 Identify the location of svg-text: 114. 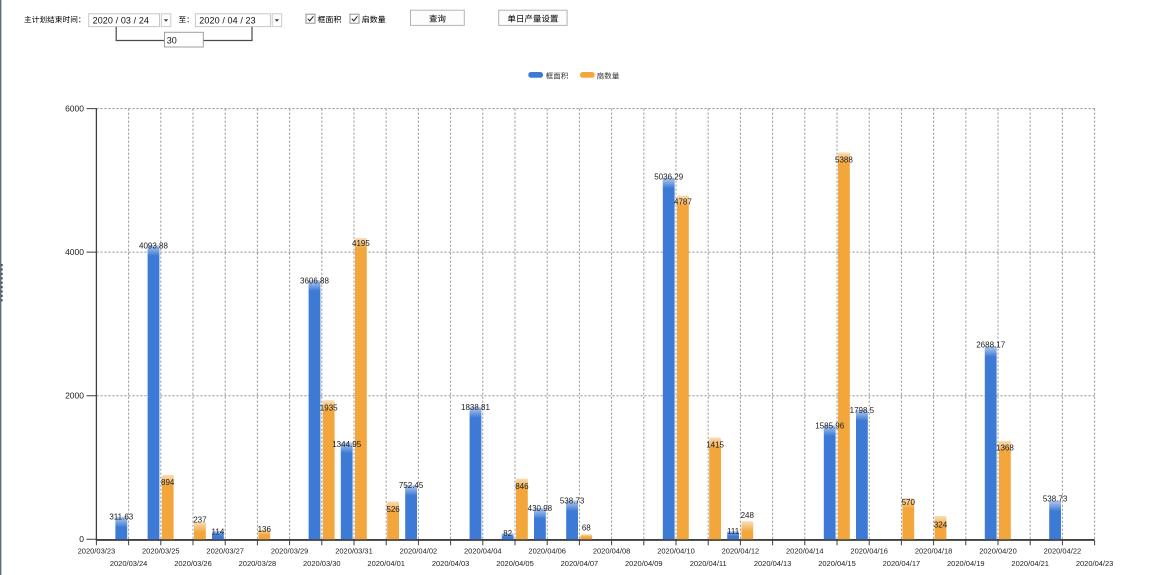
(218, 531).